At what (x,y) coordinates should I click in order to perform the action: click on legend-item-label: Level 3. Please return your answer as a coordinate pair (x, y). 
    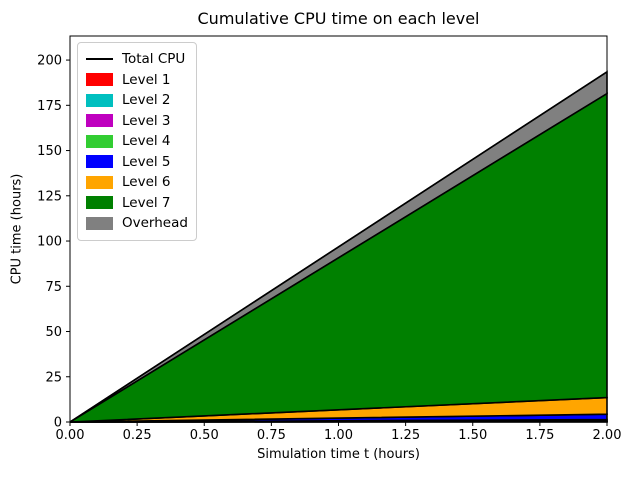
    Looking at the image, I should click on (146, 120).